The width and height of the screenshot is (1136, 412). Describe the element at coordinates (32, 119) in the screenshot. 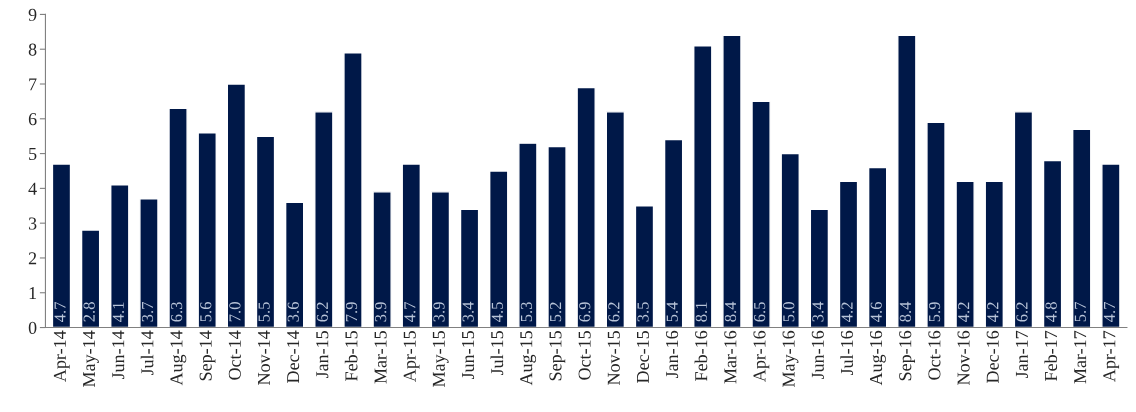

I see `y-tick-label: 6` at that location.